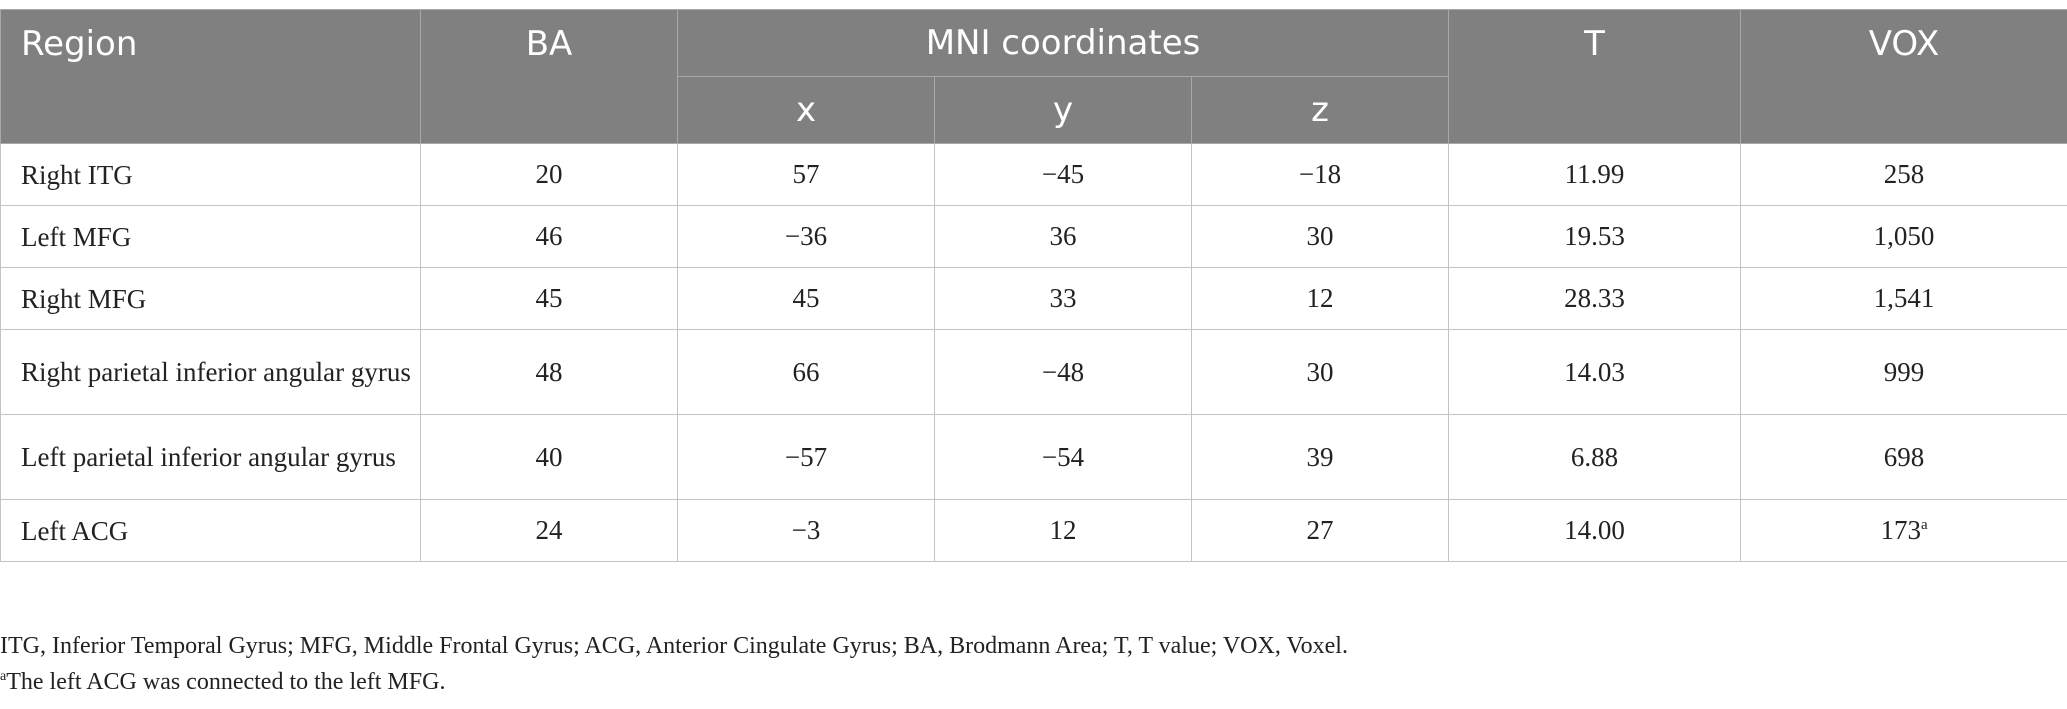 Image resolution: width=2067 pixels, height=709 pixels. Describe the element at coordinates (210, 76) in the screenshot. I see `header-region: Region` at that location.